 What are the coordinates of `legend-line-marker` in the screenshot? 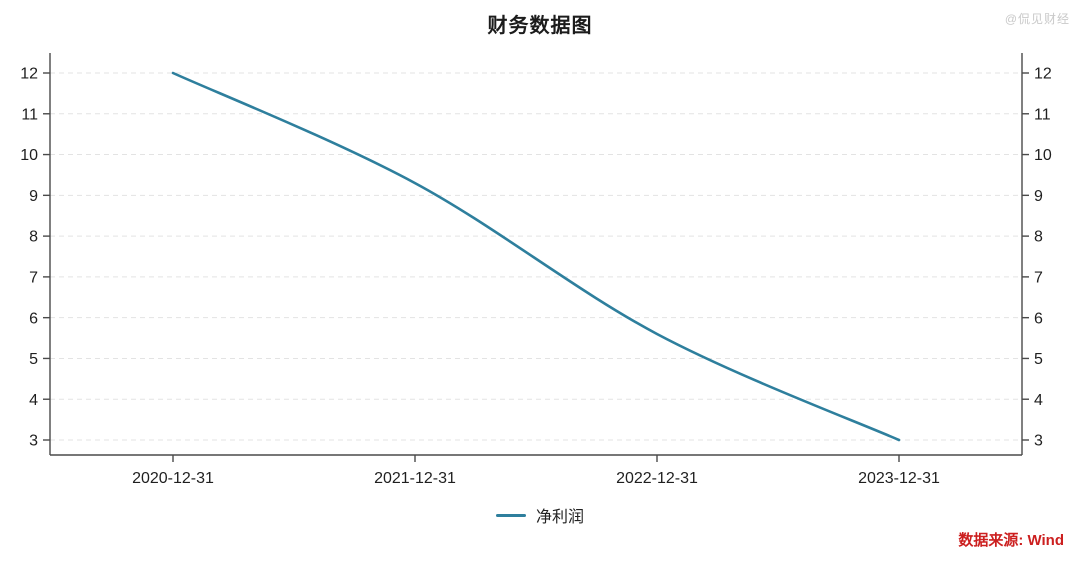 It's located at (510, 515).